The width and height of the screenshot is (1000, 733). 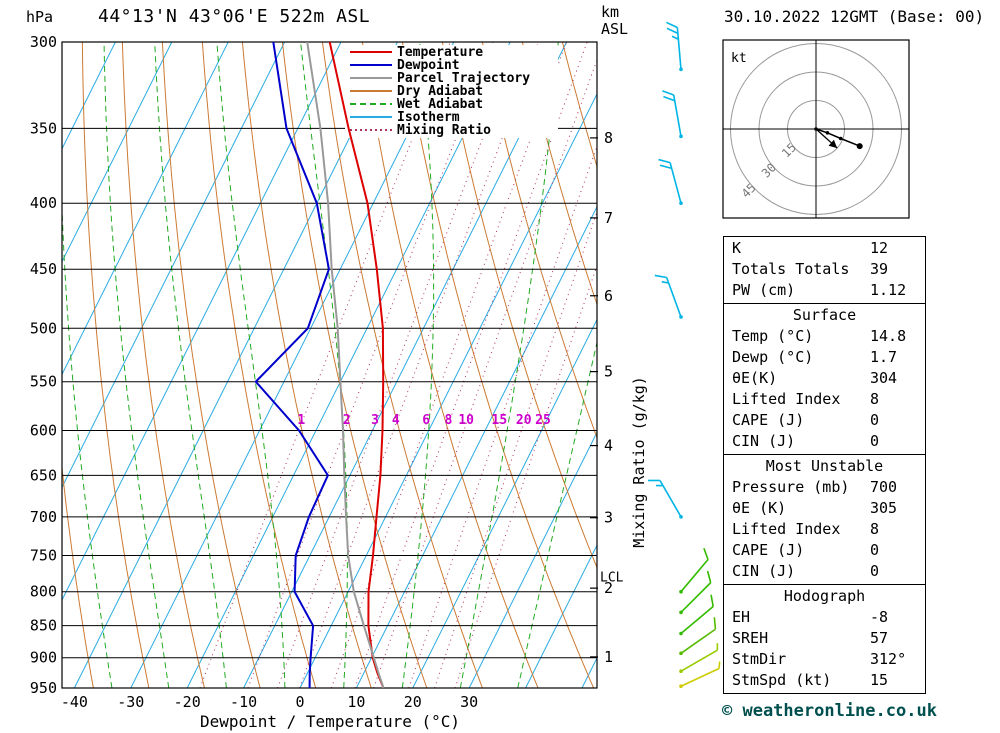 What do you see at coordinates (463, 78) in the screenshot?
I see `svg-text: Parcel Trajectory` at bounding box center [463, 78].